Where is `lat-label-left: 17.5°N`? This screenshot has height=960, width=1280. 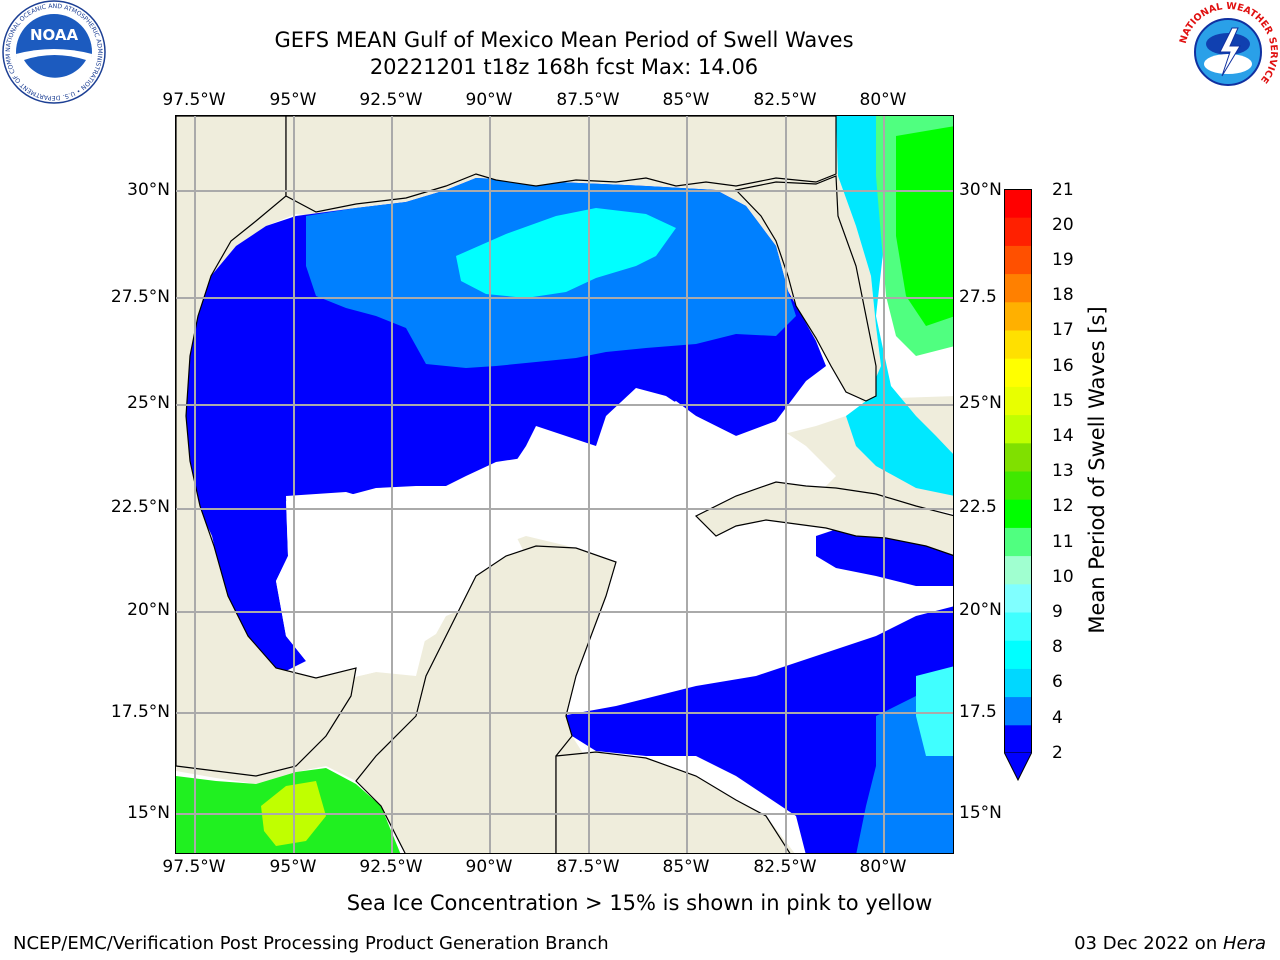
lat-label-left: 17.5°N is located at coordinates (140, 712).